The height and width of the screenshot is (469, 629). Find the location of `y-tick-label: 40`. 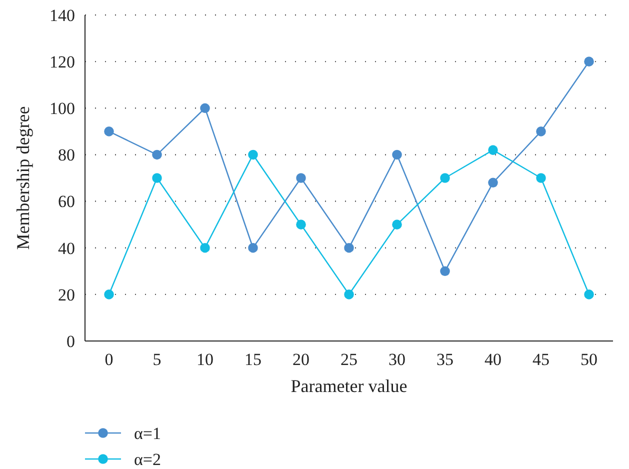

y-tick-label: 40 is located at coordinates (66, 248).